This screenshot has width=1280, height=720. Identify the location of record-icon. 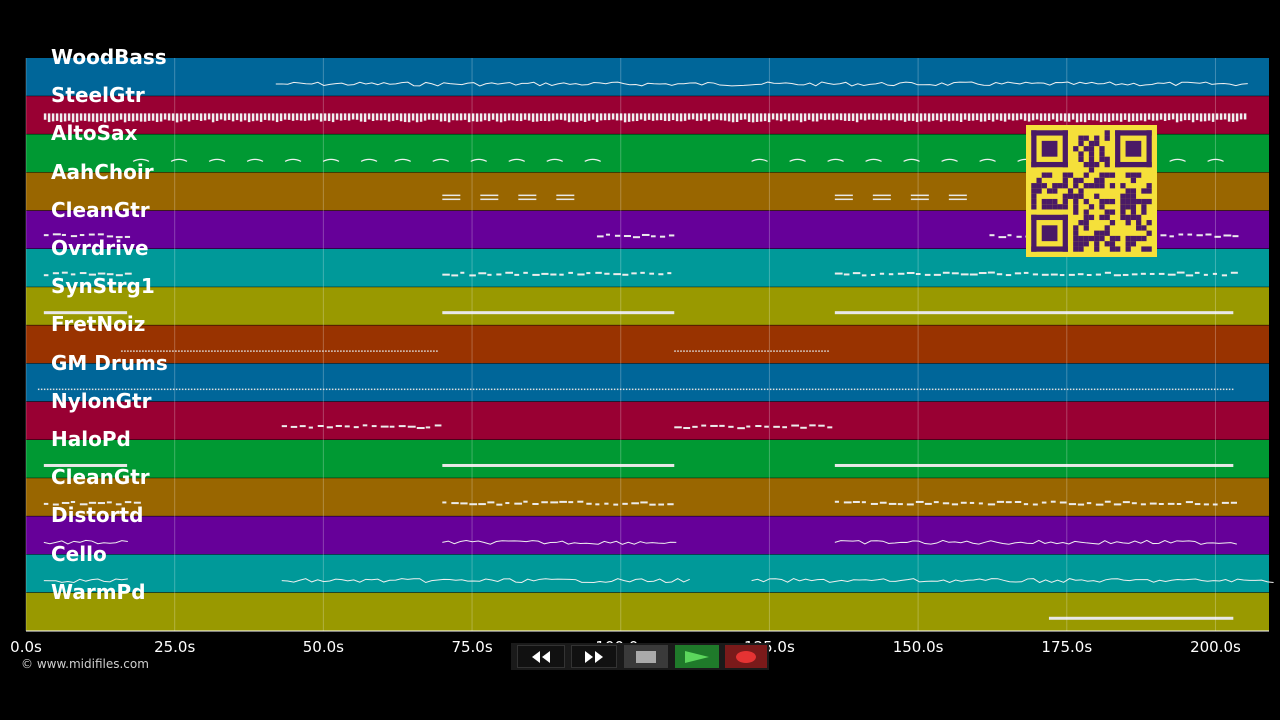
(746, 656).